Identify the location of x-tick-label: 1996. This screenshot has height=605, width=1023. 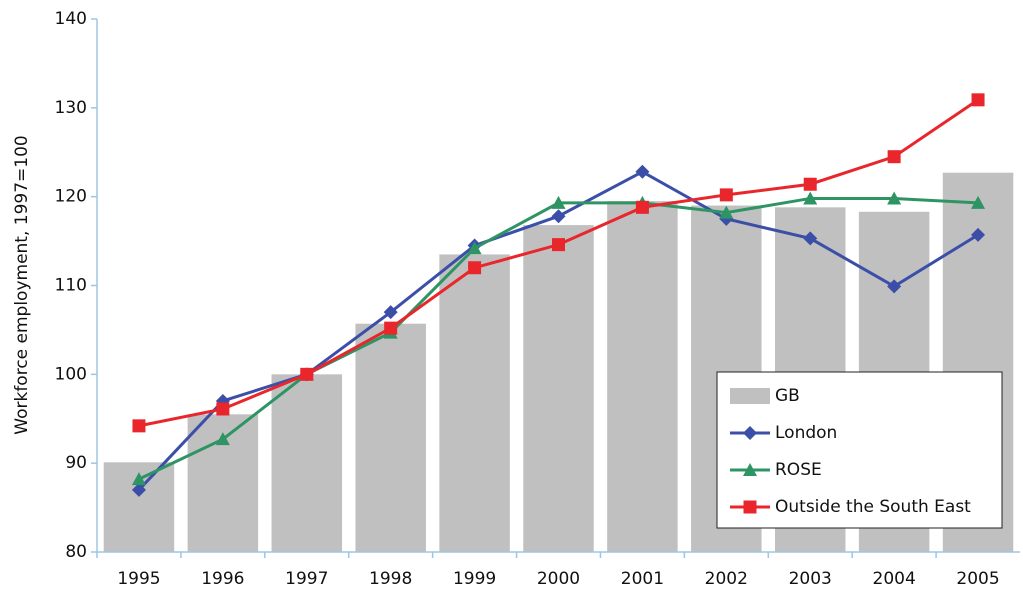
(222, 579).